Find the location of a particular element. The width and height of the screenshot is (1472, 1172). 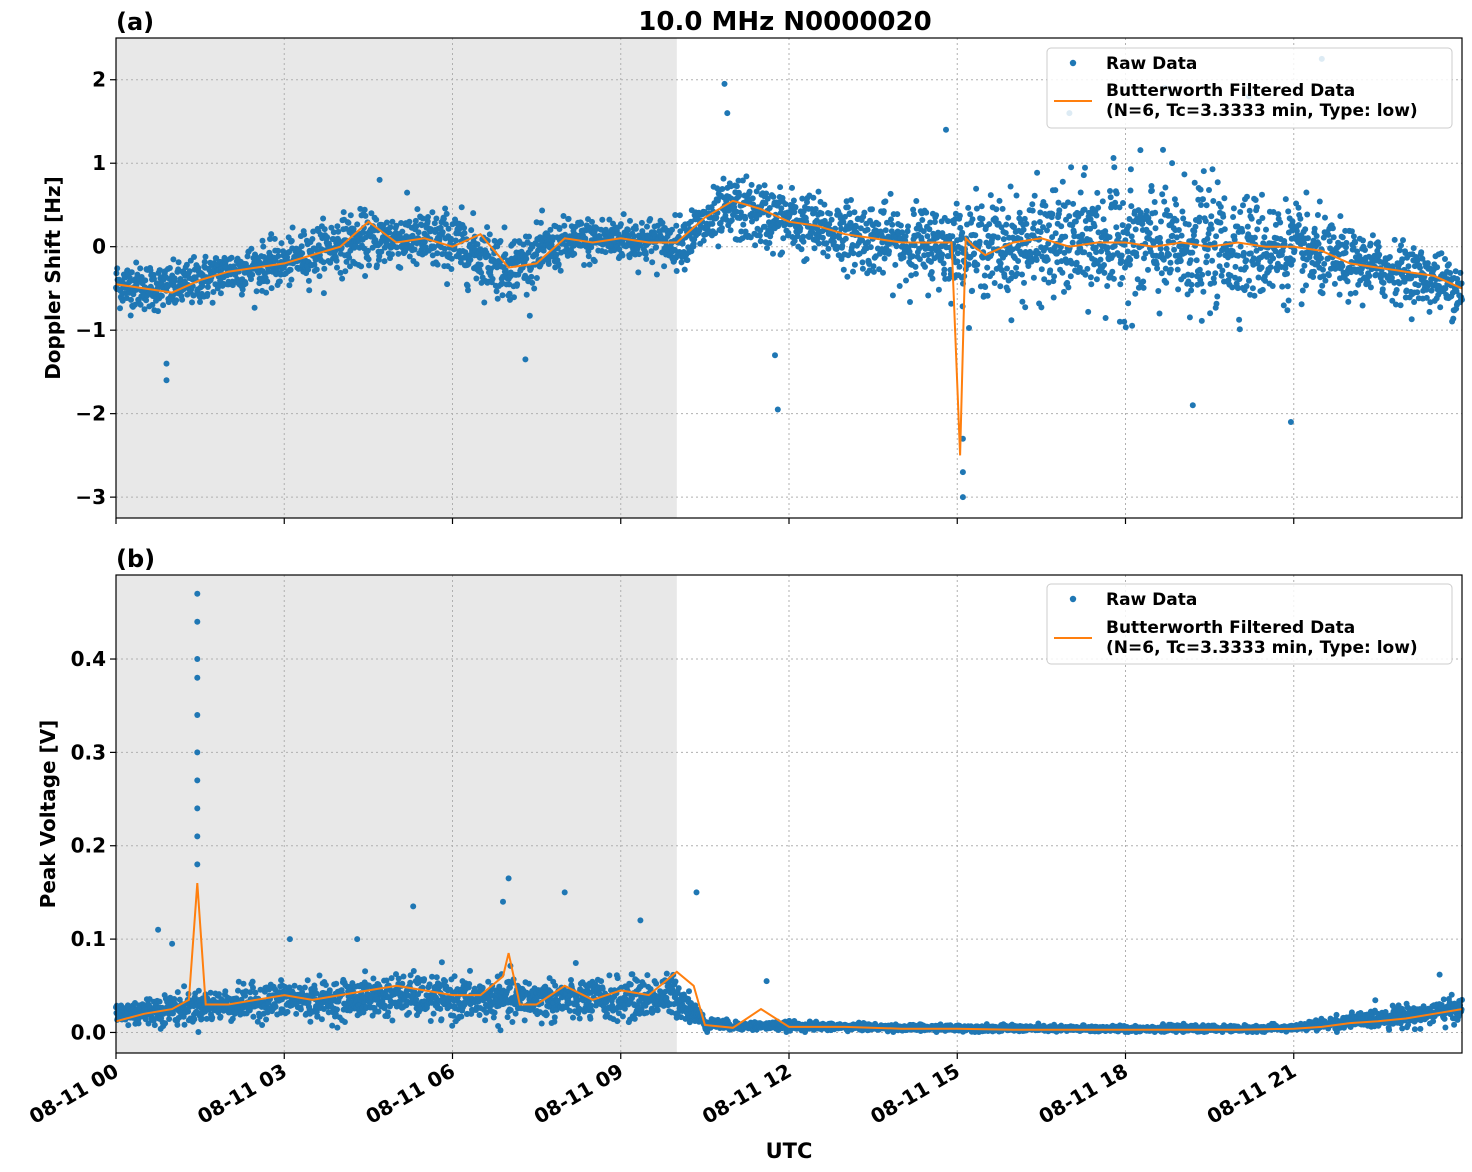

panel-a-x-ticks is located at coordinates (705, 521).